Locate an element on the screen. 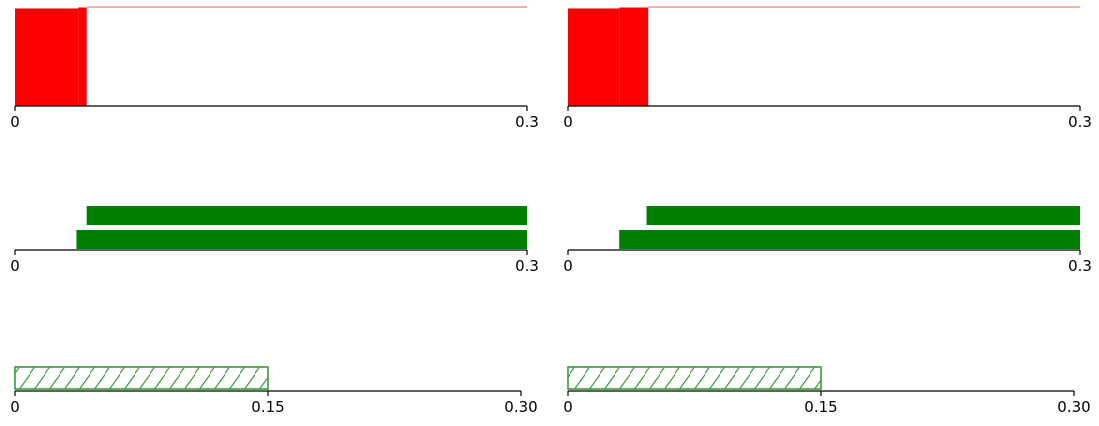 The width and height of the screenshot is (1099, 426). panel-ranges-left: 0 0.3 is located at coordinates (274, 240).